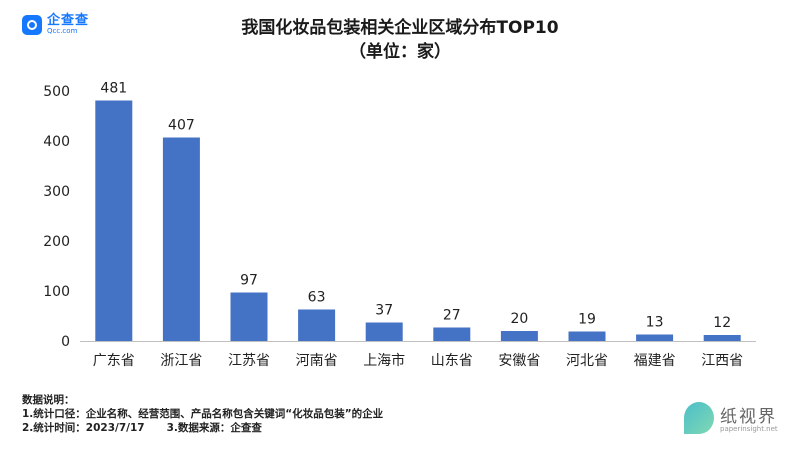 The image size is (800, 450). What do you see at coordinates (56, 92) in the screenshot?
I see `y-tick-label: 500` at bounding box center [56, 92].